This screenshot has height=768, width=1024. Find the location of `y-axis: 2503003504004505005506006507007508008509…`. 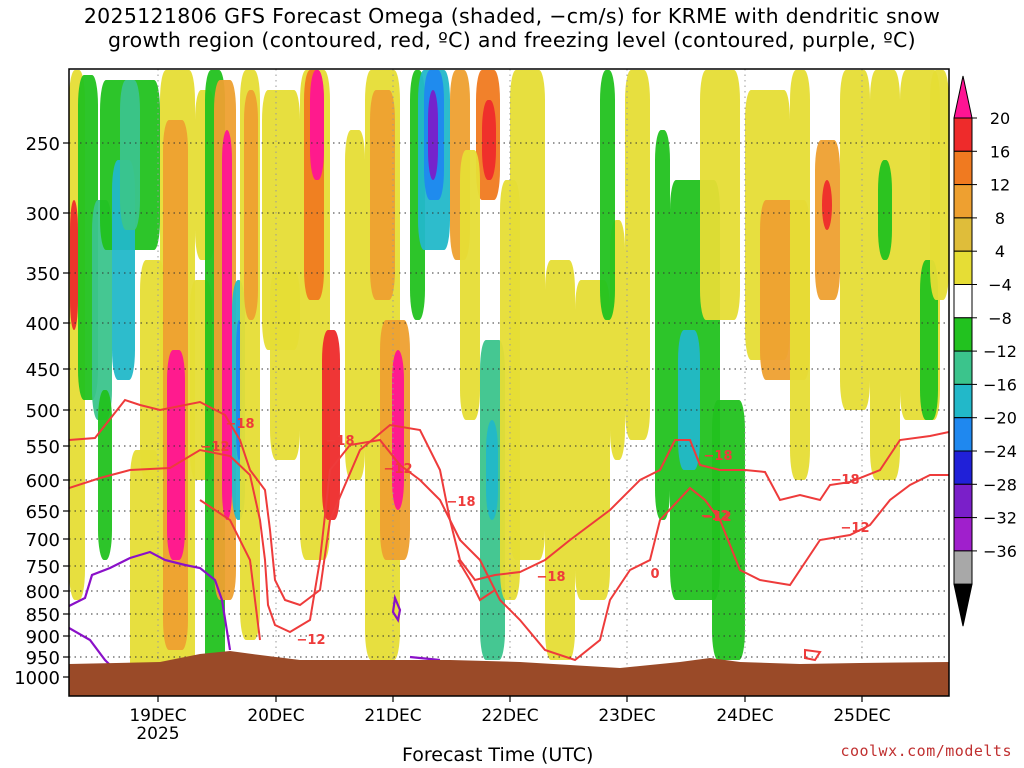

y-axis: 2503003504004505005506006507007508008509… is located at coordinates (41, 411).